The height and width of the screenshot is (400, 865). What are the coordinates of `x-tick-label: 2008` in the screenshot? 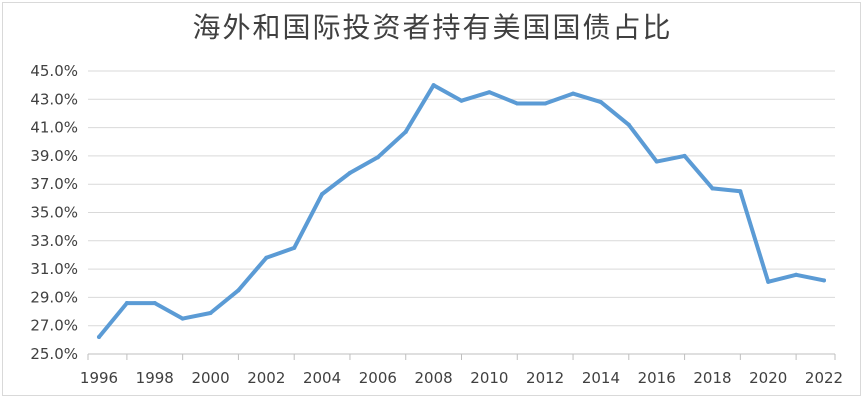 It's located at (434, 378).